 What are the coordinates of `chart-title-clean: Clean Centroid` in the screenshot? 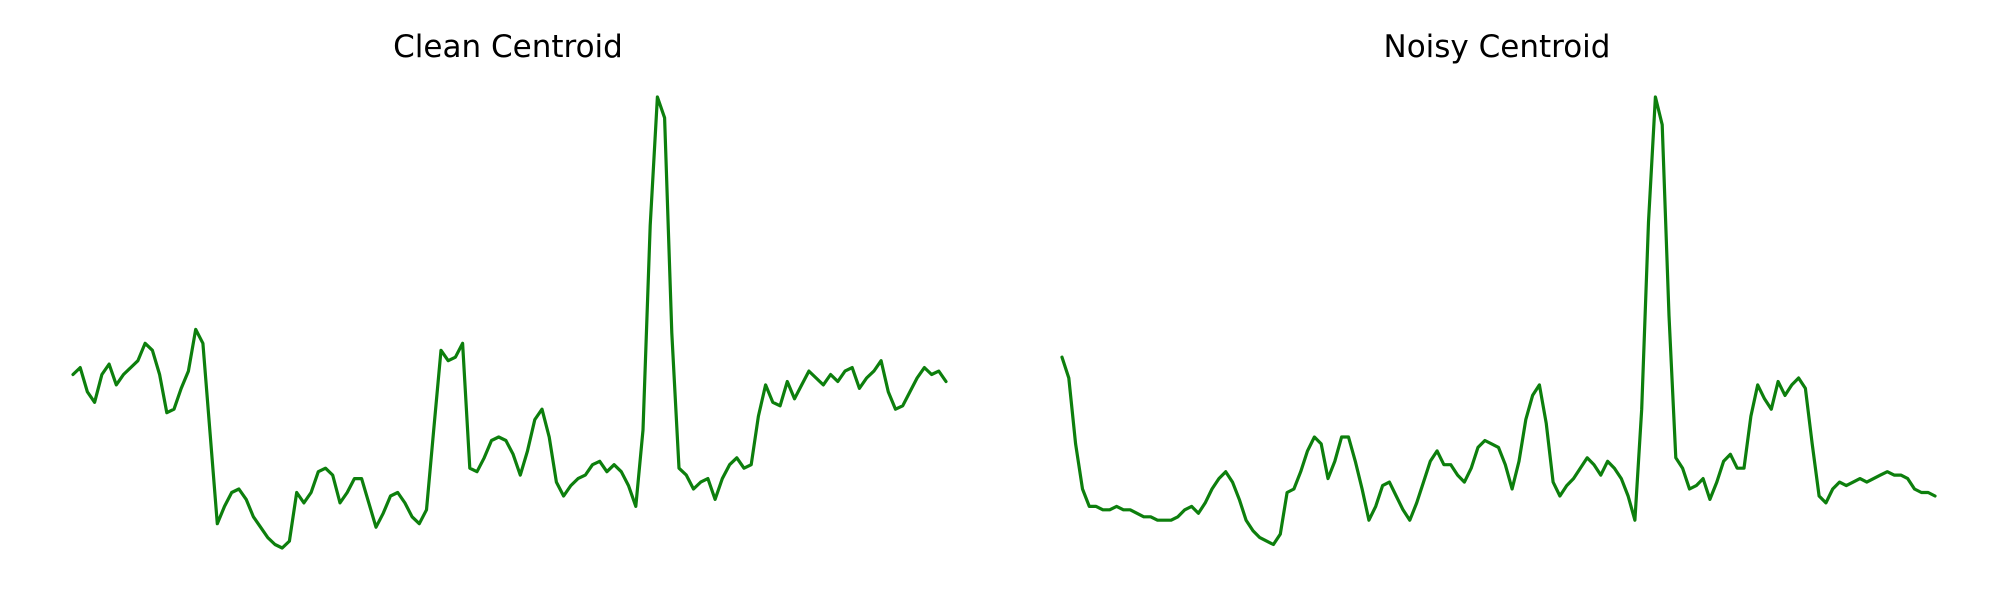 It's located at (508, 47).